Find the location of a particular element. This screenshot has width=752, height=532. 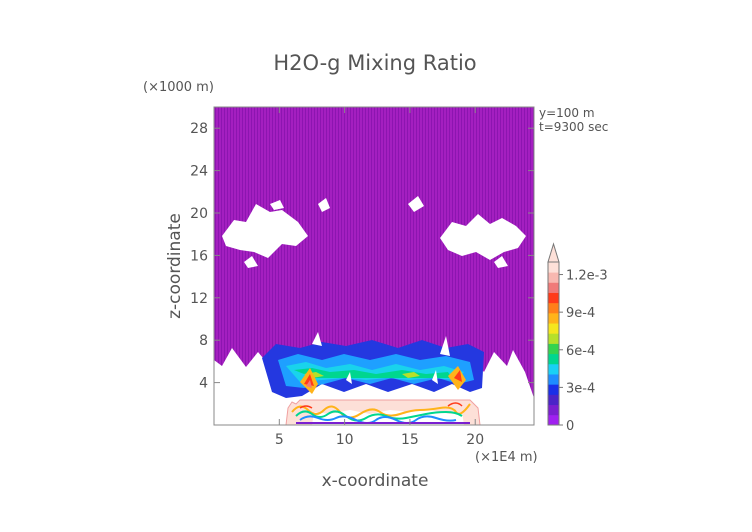

annotation-t: t=9300 sec is located at coordinates (573, 127).